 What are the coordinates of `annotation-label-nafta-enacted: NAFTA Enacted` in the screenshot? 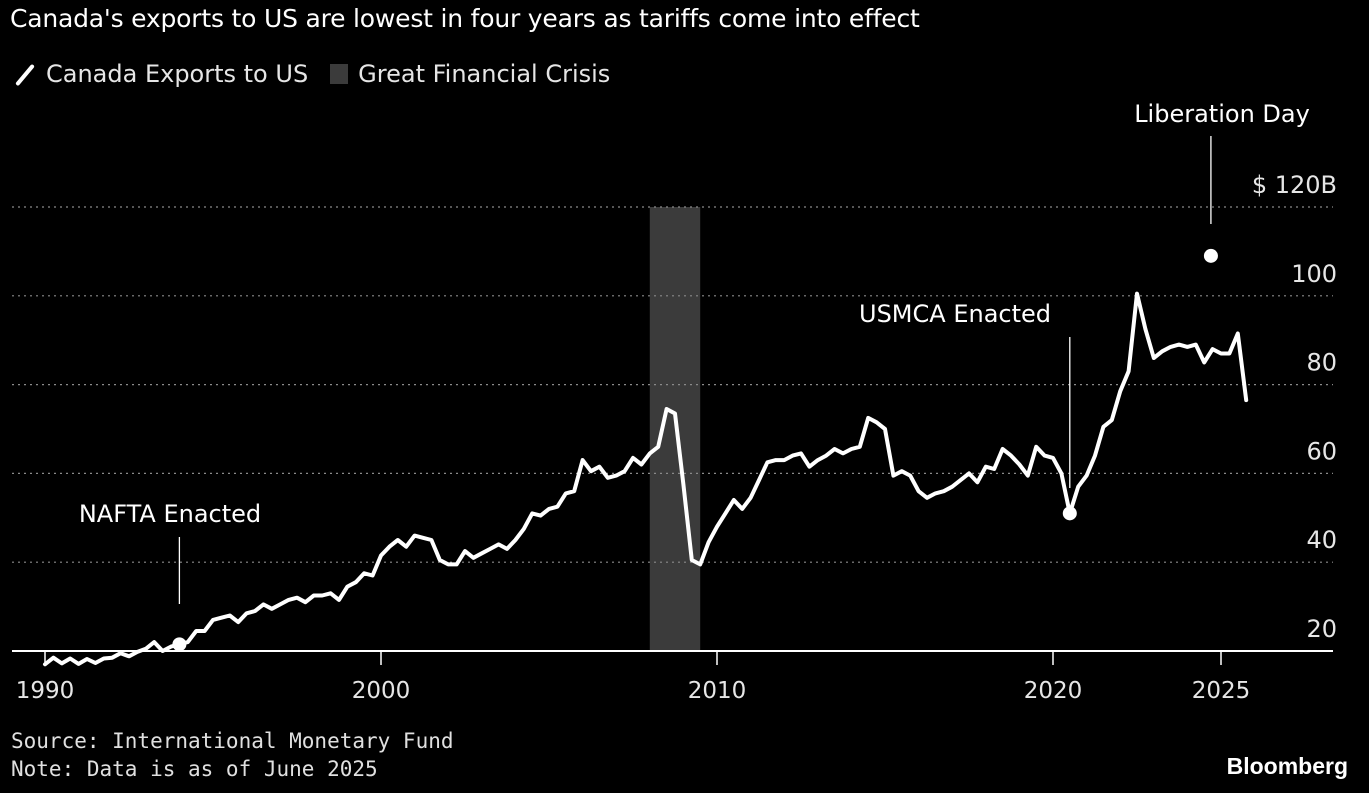 It's located at (170, 514).